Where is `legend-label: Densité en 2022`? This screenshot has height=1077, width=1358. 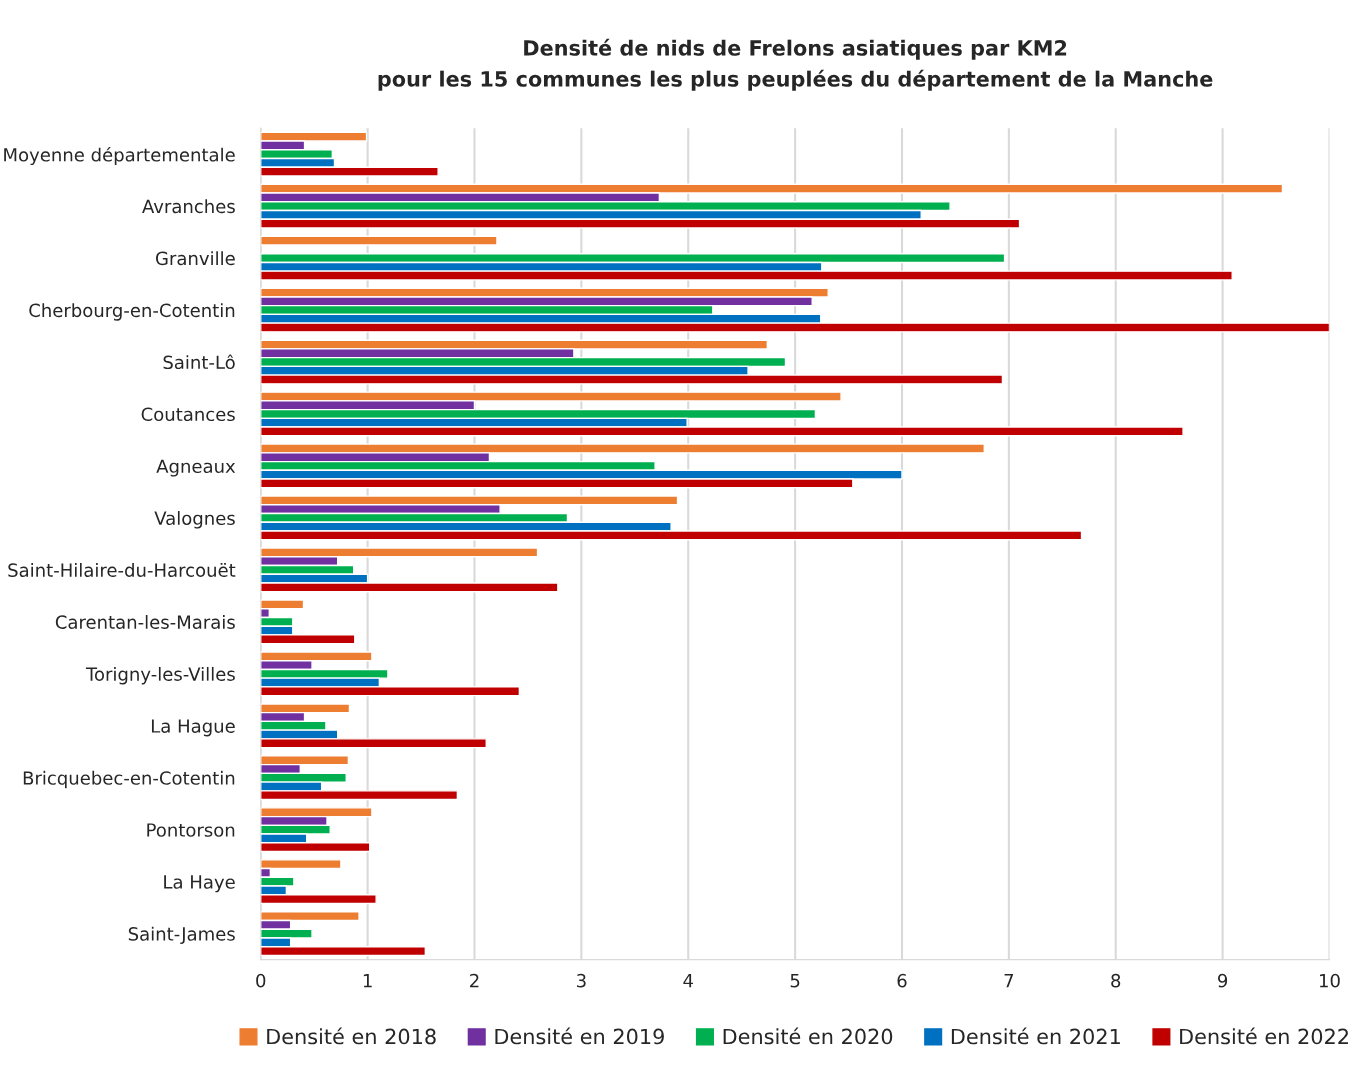
legend-label: Densité en 2022 is located at coordinates (1264, 1036).